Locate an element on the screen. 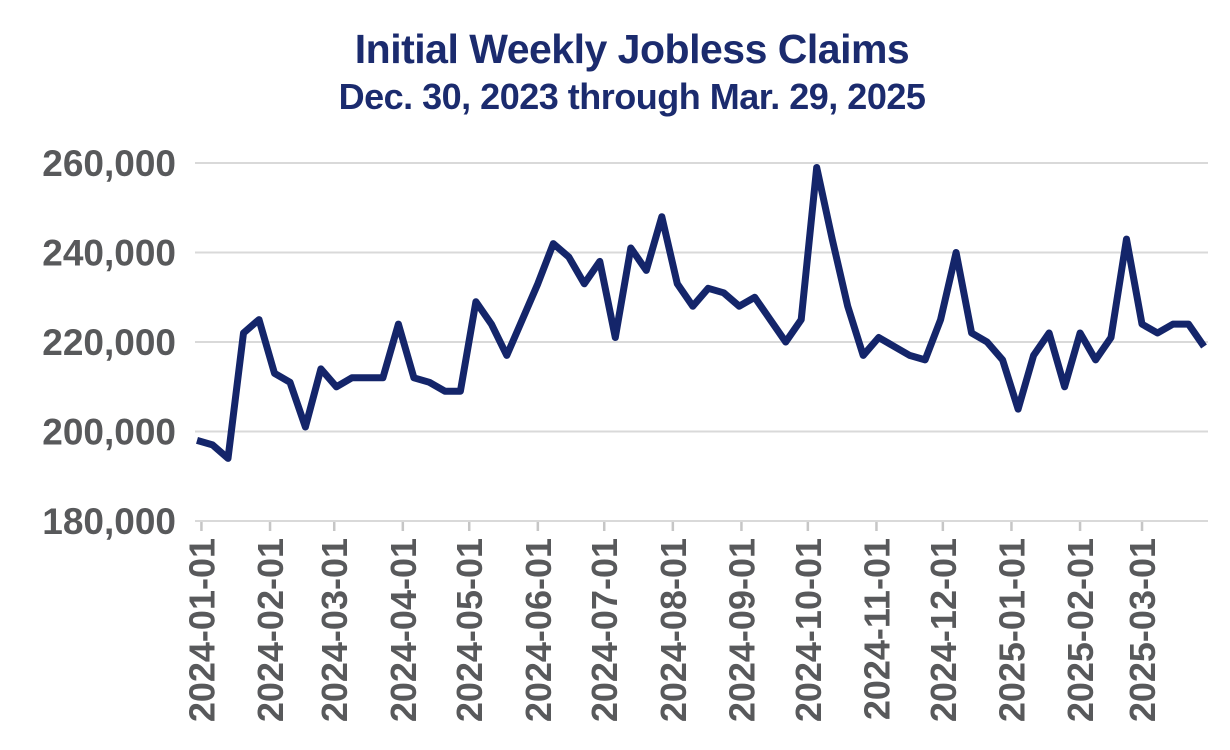  x-axis-tick-label: 2024-06-01 is located at coordinates (538, 630).